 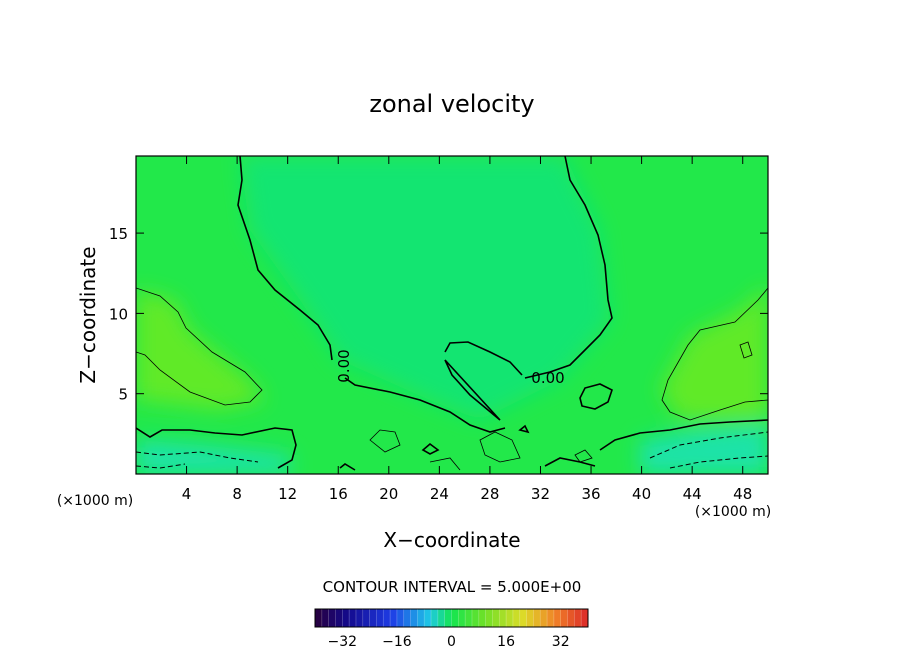 What do you see at coordinates (590, 494) in the screenshot?
I see `x-tick-label: 36` at bounding box center [590, 494].